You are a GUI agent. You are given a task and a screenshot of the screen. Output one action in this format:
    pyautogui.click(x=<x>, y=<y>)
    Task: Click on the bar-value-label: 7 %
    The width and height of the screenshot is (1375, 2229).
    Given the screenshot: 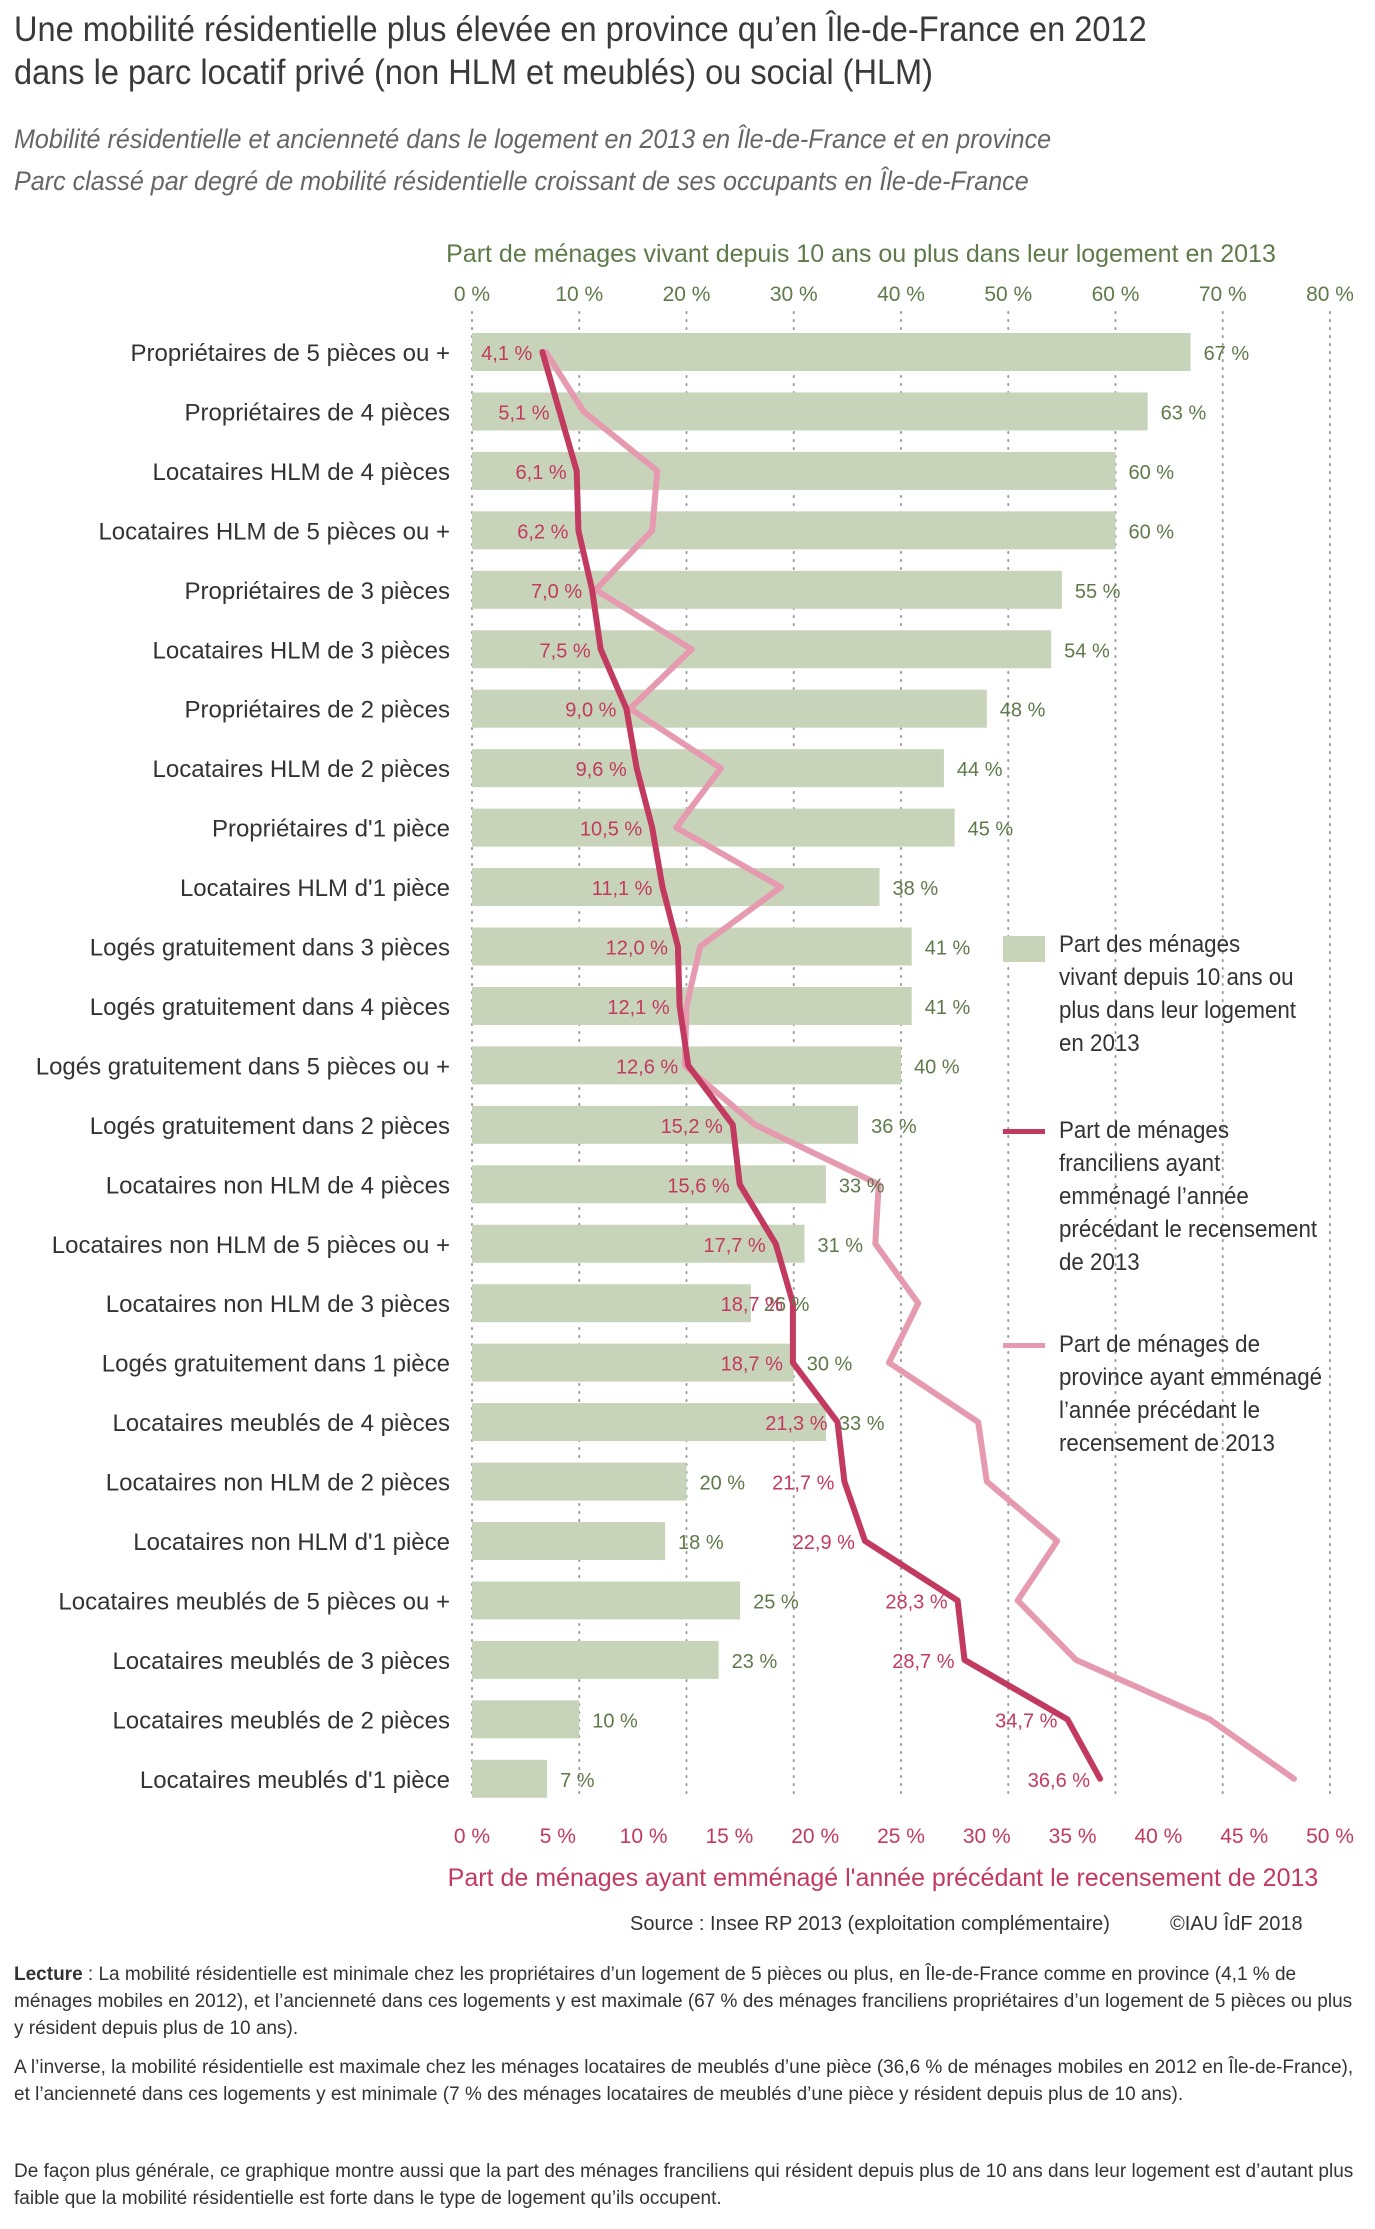 What is the action you would take?
    pyautogui.click(x=577, y=1781)
    